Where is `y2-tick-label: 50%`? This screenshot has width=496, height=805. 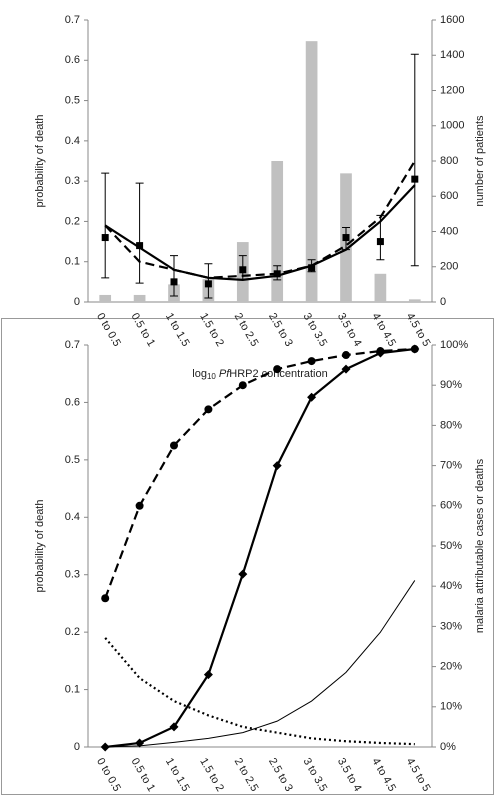 y2-tick-label: 50% is located at coordinates (451, 546).